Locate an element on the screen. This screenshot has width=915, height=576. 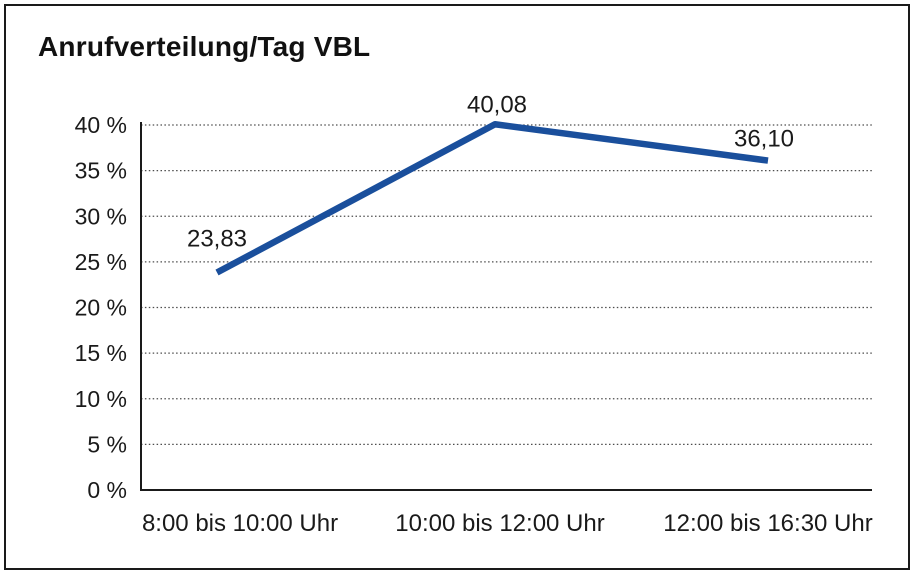
x-axis-category-label: 8:00 bis 10:00 Uhr is located at coordinates (240, 523).